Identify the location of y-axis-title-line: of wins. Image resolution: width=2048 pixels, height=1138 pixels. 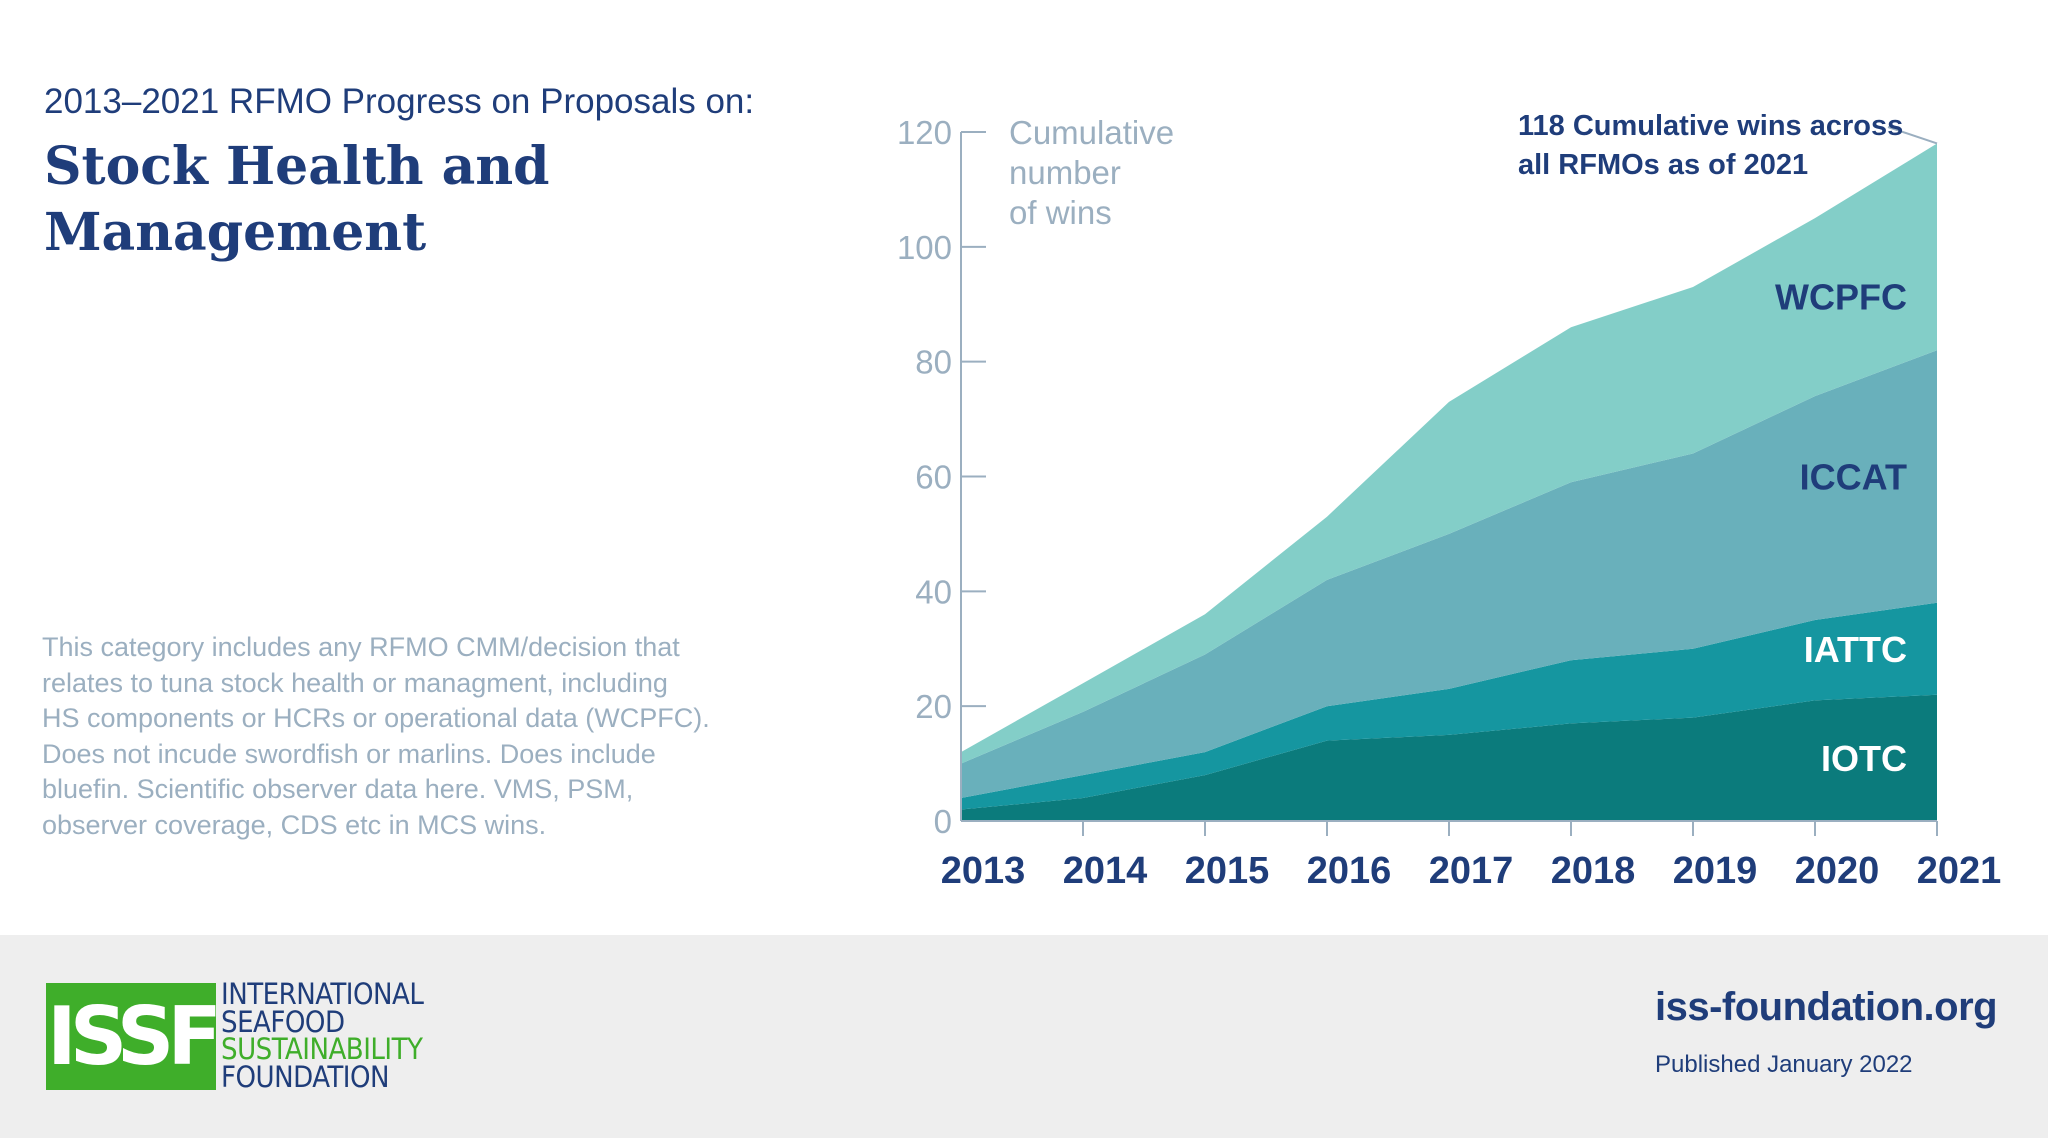
(1060, 212).